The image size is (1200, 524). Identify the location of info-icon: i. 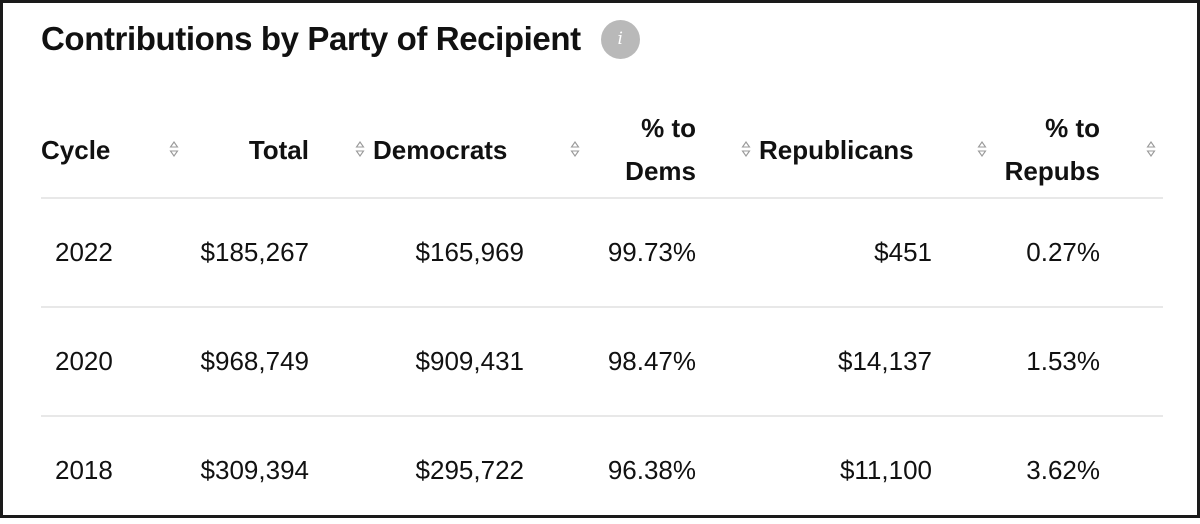
(620, 39).